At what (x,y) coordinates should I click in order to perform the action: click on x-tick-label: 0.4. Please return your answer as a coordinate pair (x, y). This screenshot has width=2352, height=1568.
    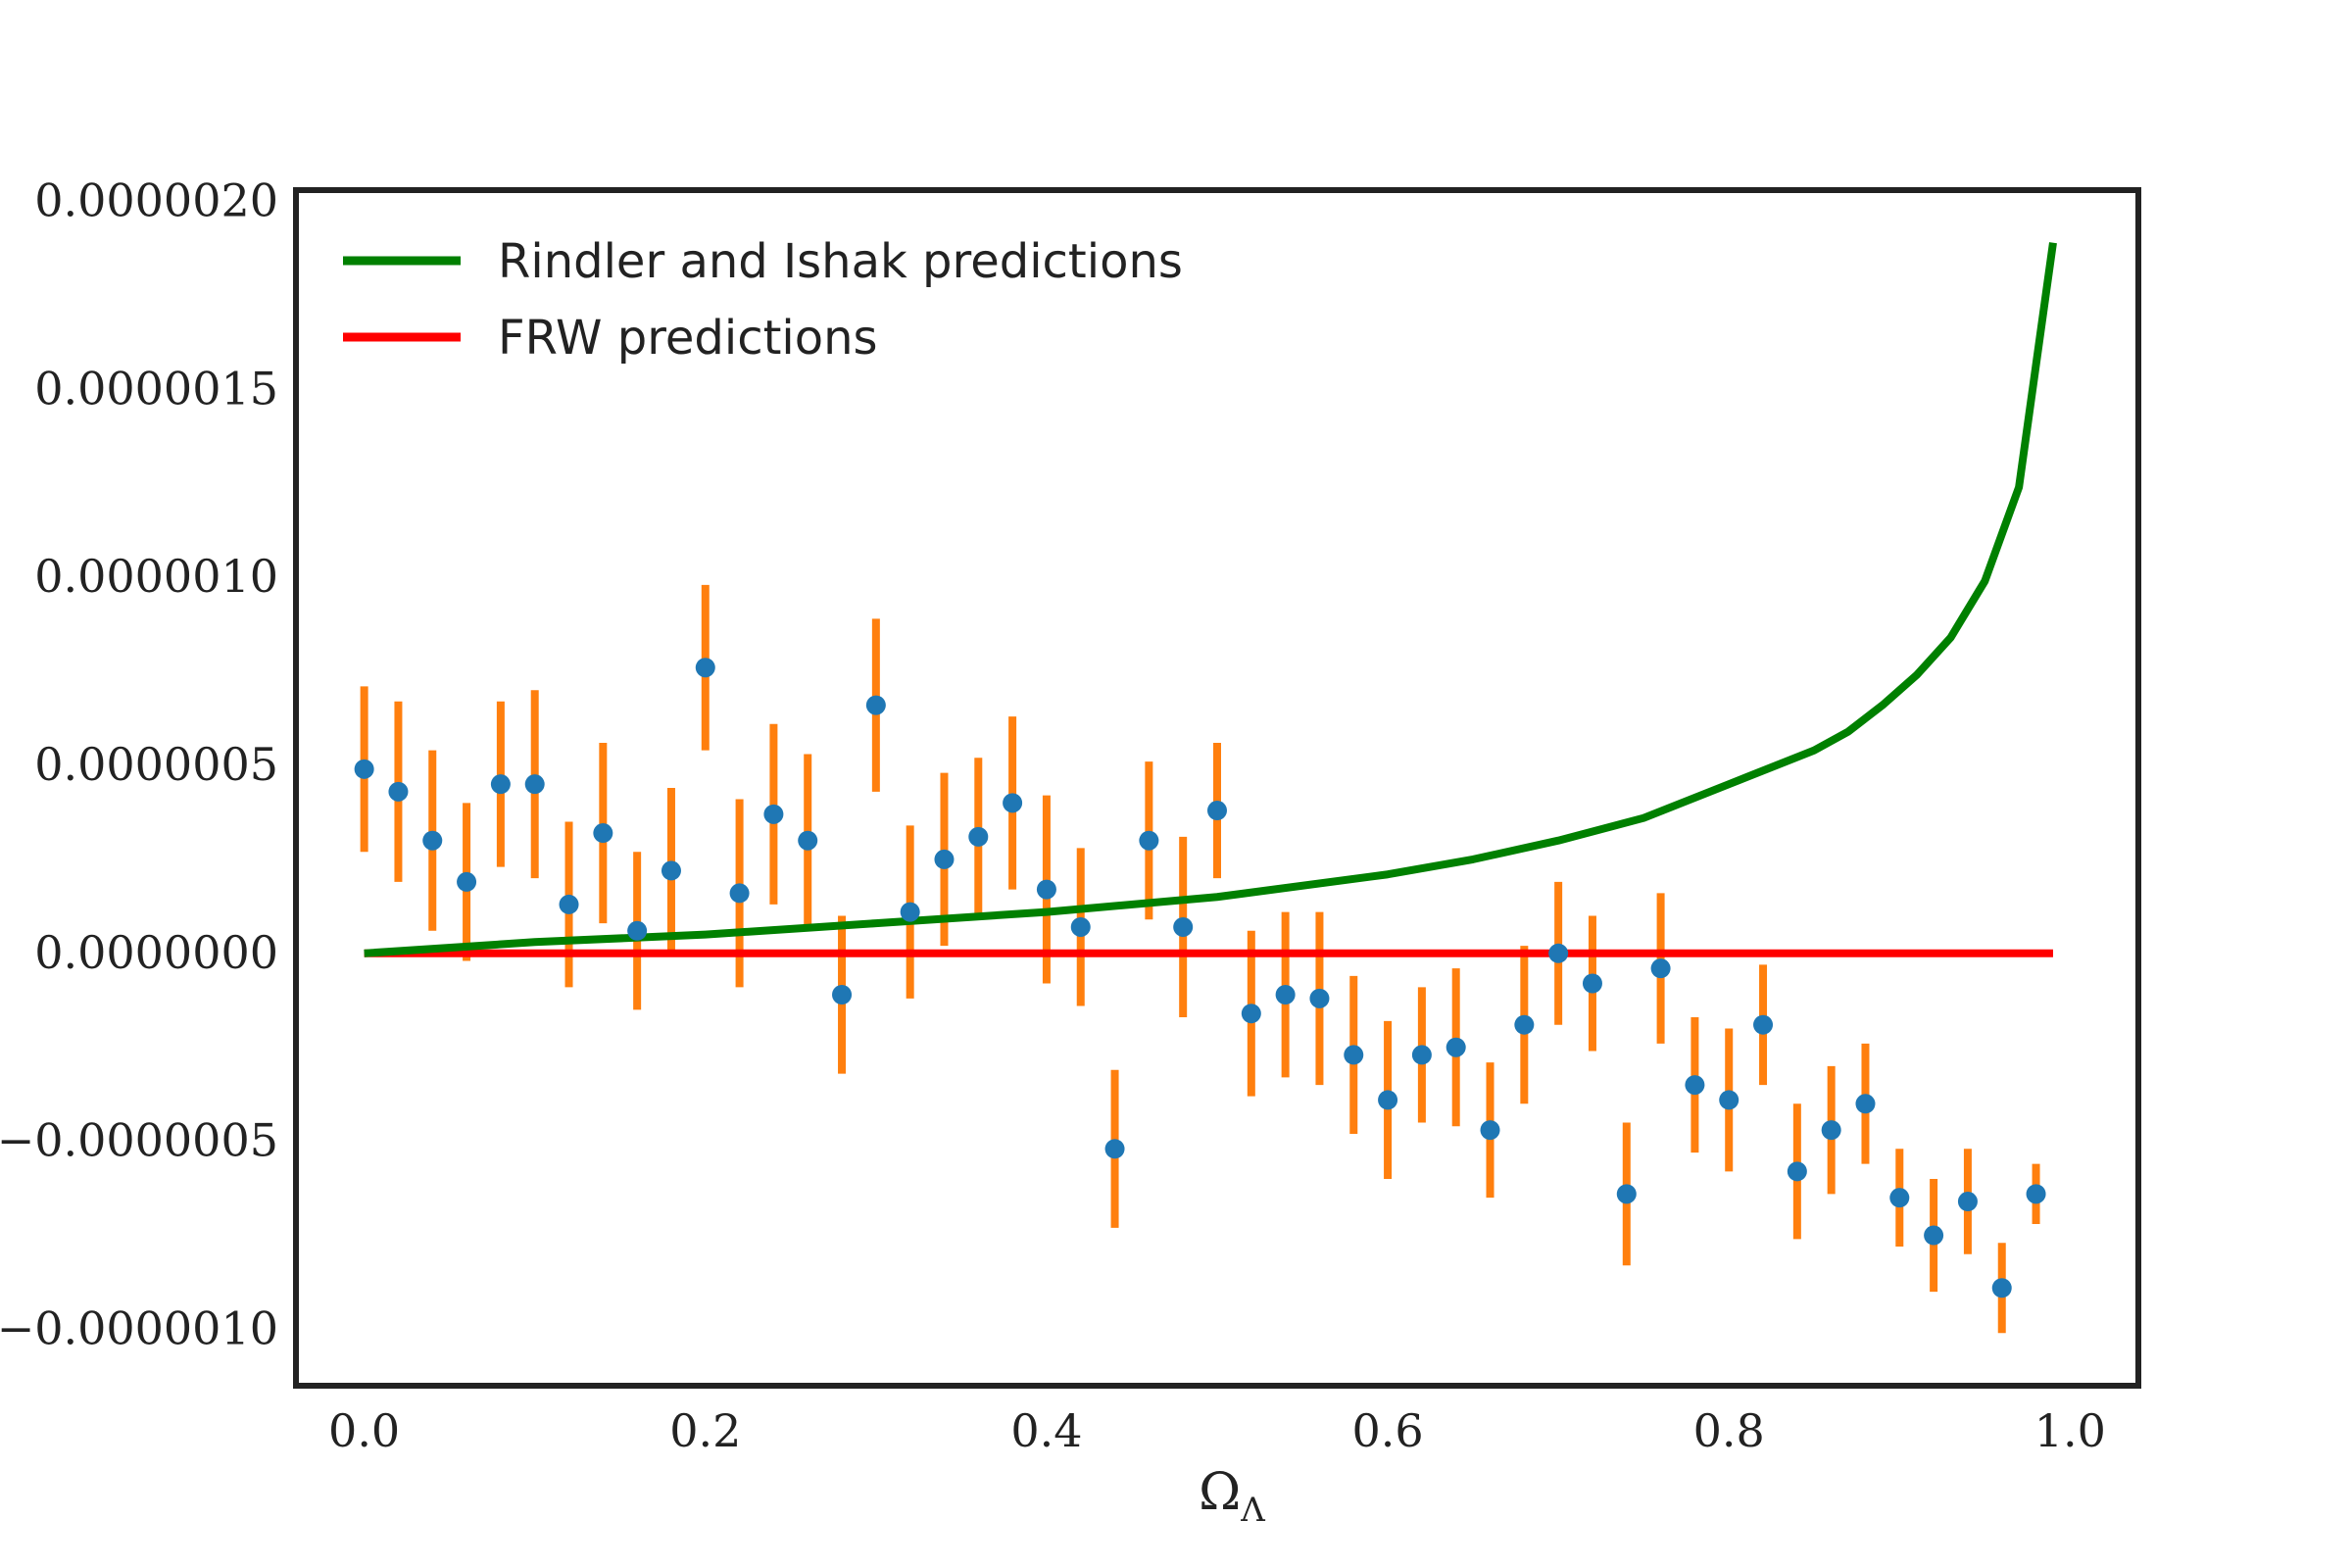
    Looking at the image, I should click on (1046, 1430).